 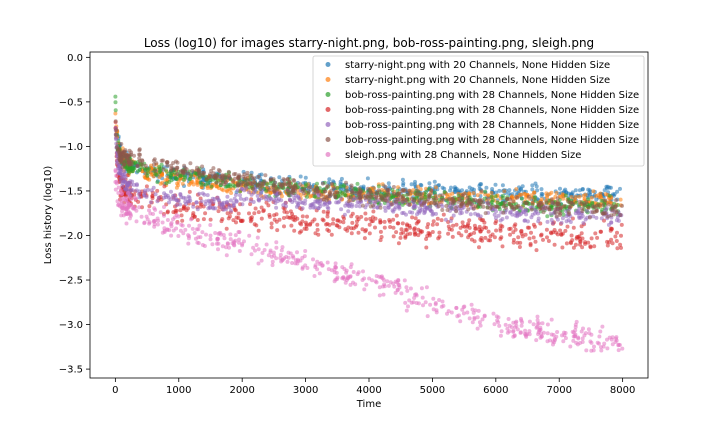 What do you see at coordinates (559, 390) in the screenshot?
I see `x-tick-label: 7000` at bounding box center [559, 390].